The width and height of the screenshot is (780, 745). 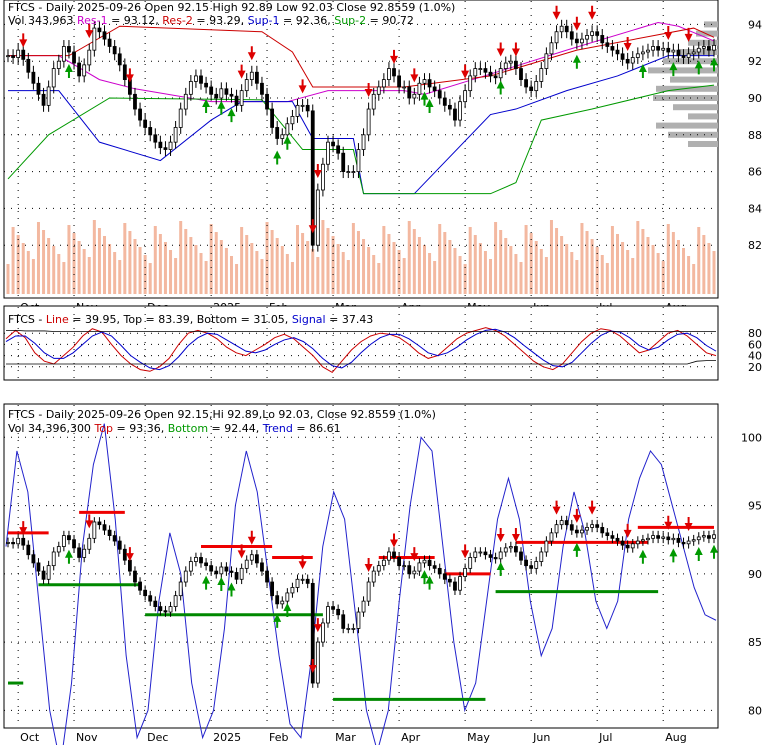 What do you see at coordinates (235, 428) in the screenshot?
I see `trend-header-line2-part: = 92.44,` at bounding box center [235, 428].